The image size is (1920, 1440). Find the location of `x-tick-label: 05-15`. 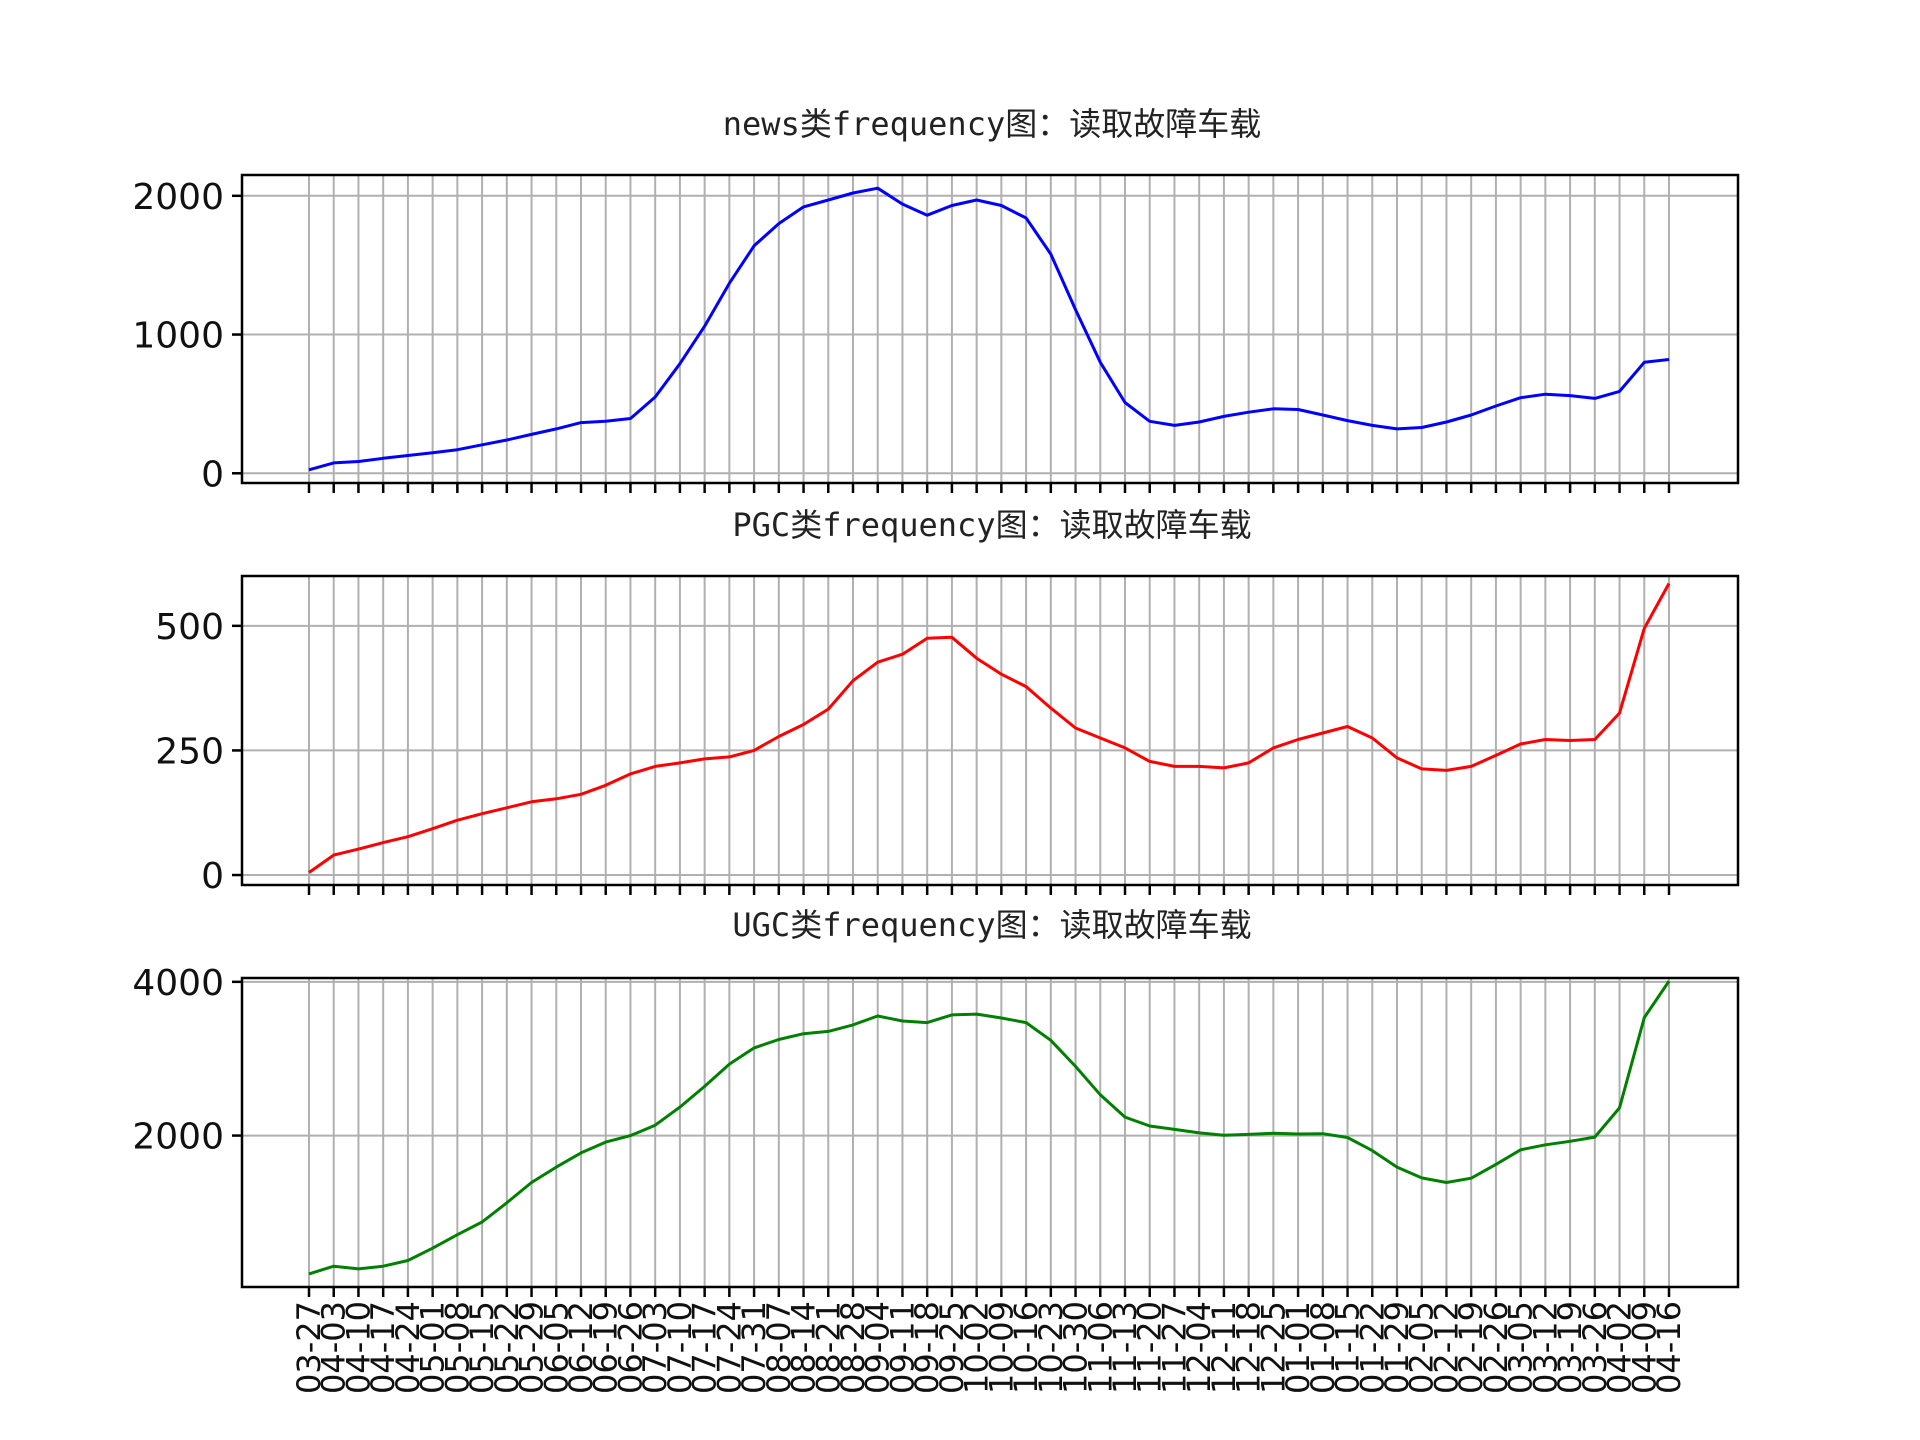

x-tick-label: 05-15 is located at coordinates (482, 1347).